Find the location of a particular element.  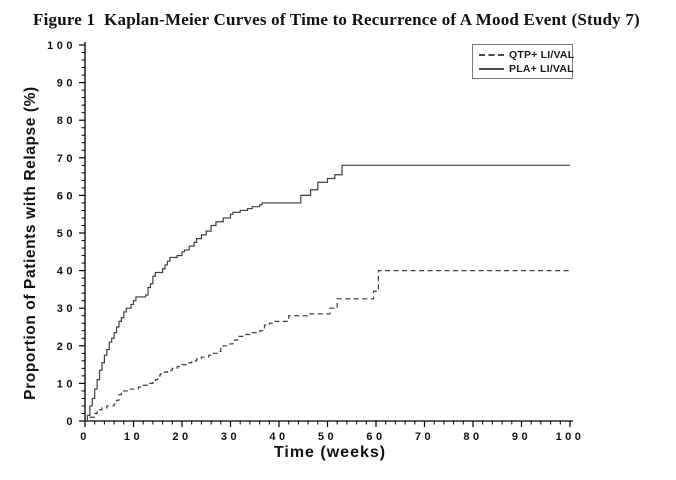

dashed-line-sample-icon is located at coordinates (491, 54).